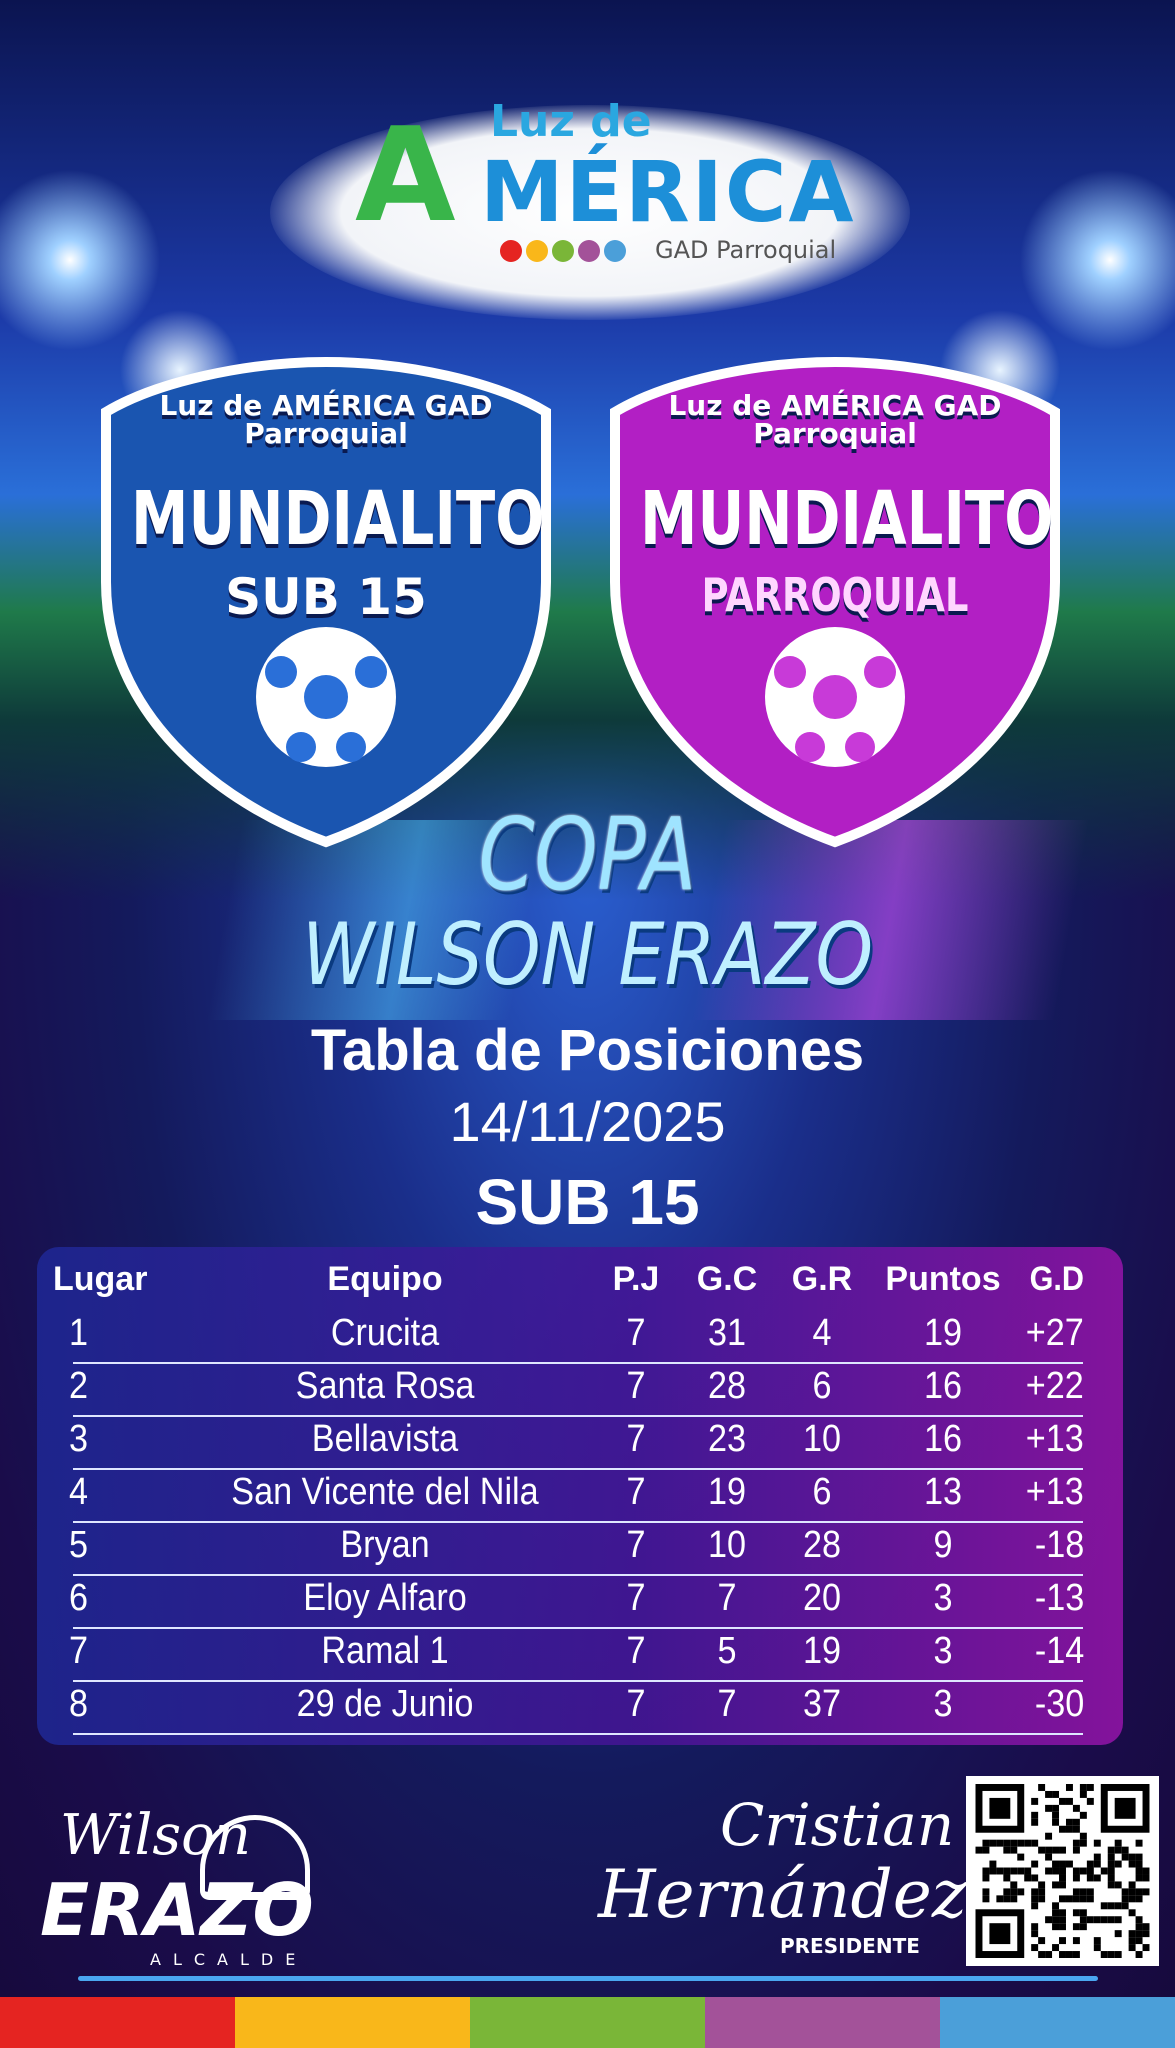 The image size is (1175, 2048). What do you see at coordinates (79, 1333) in the screenshot?
I see `cell-lugar: 1` at bounding box center [79, 1333].